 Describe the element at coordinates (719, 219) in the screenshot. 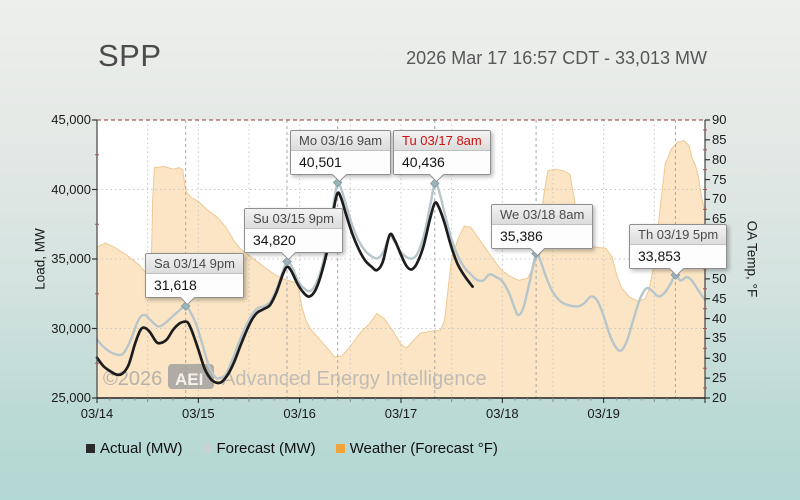

I see `y-right-tick-label: 65` at that location.